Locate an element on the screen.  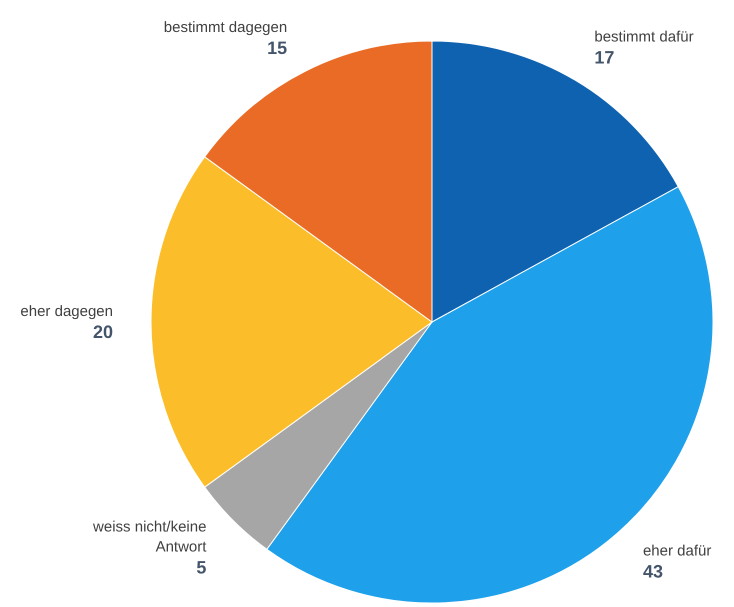
slice-label: eher dagegen is located at coordinates (66, 311).